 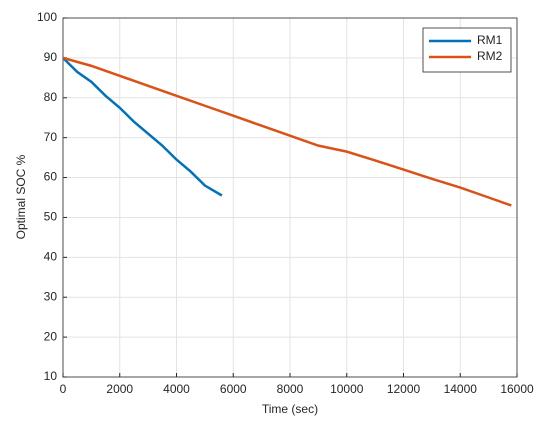 I want to click on x-tick-label: 10000, so click(x=347, y=389).